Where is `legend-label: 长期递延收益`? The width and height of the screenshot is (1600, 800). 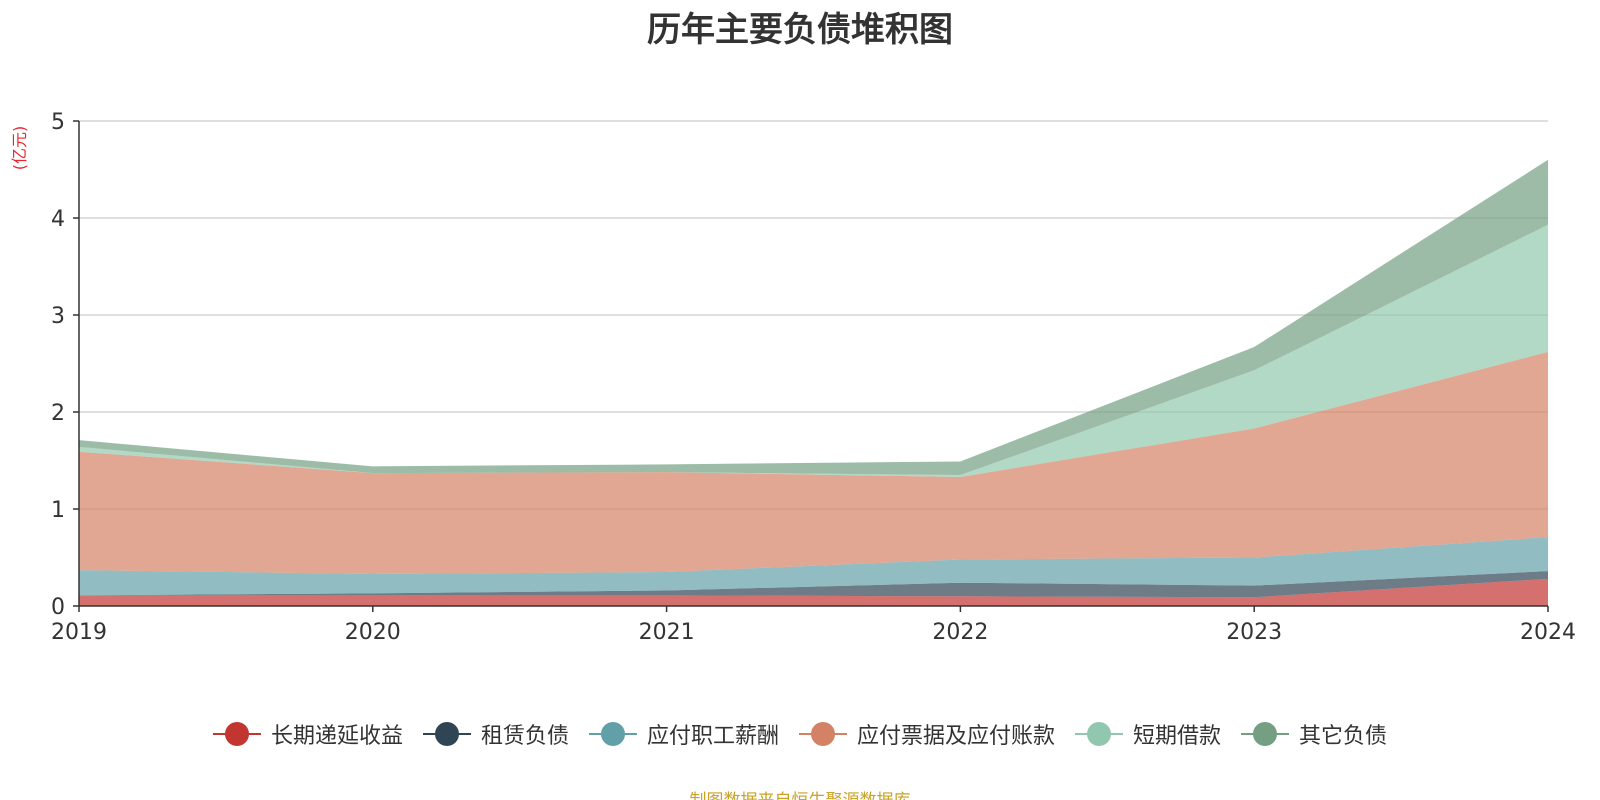 legend-label: 长期递延收益 is located at coordinates (336, 736).